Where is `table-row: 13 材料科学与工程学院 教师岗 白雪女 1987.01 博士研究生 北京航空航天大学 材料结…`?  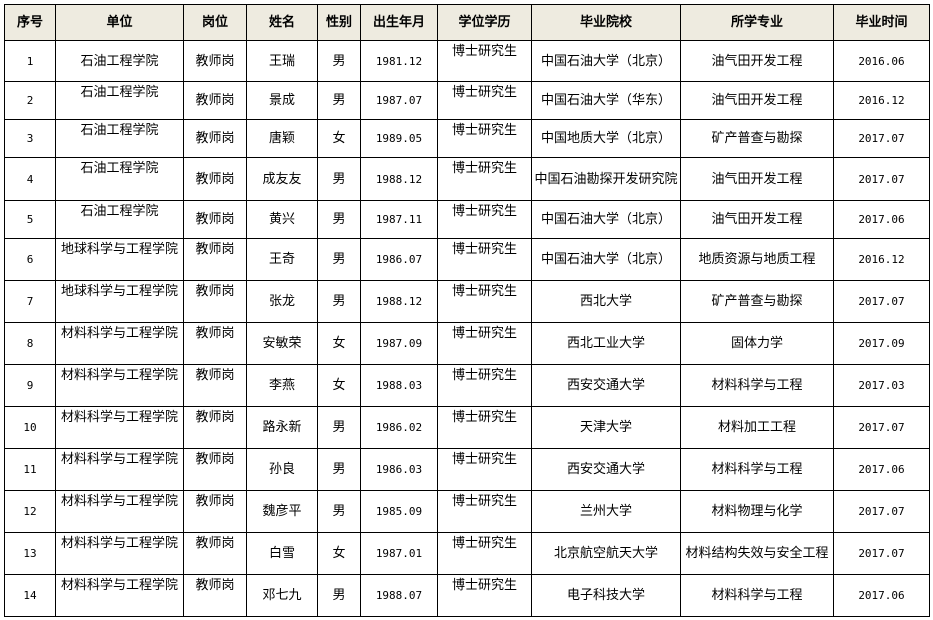 table-row: 13 材料科学与工程学院 教师岗 白雪女 1987.01 博士研究生 北京航空航天大学 材料结… is located at coordinates (467, 553).